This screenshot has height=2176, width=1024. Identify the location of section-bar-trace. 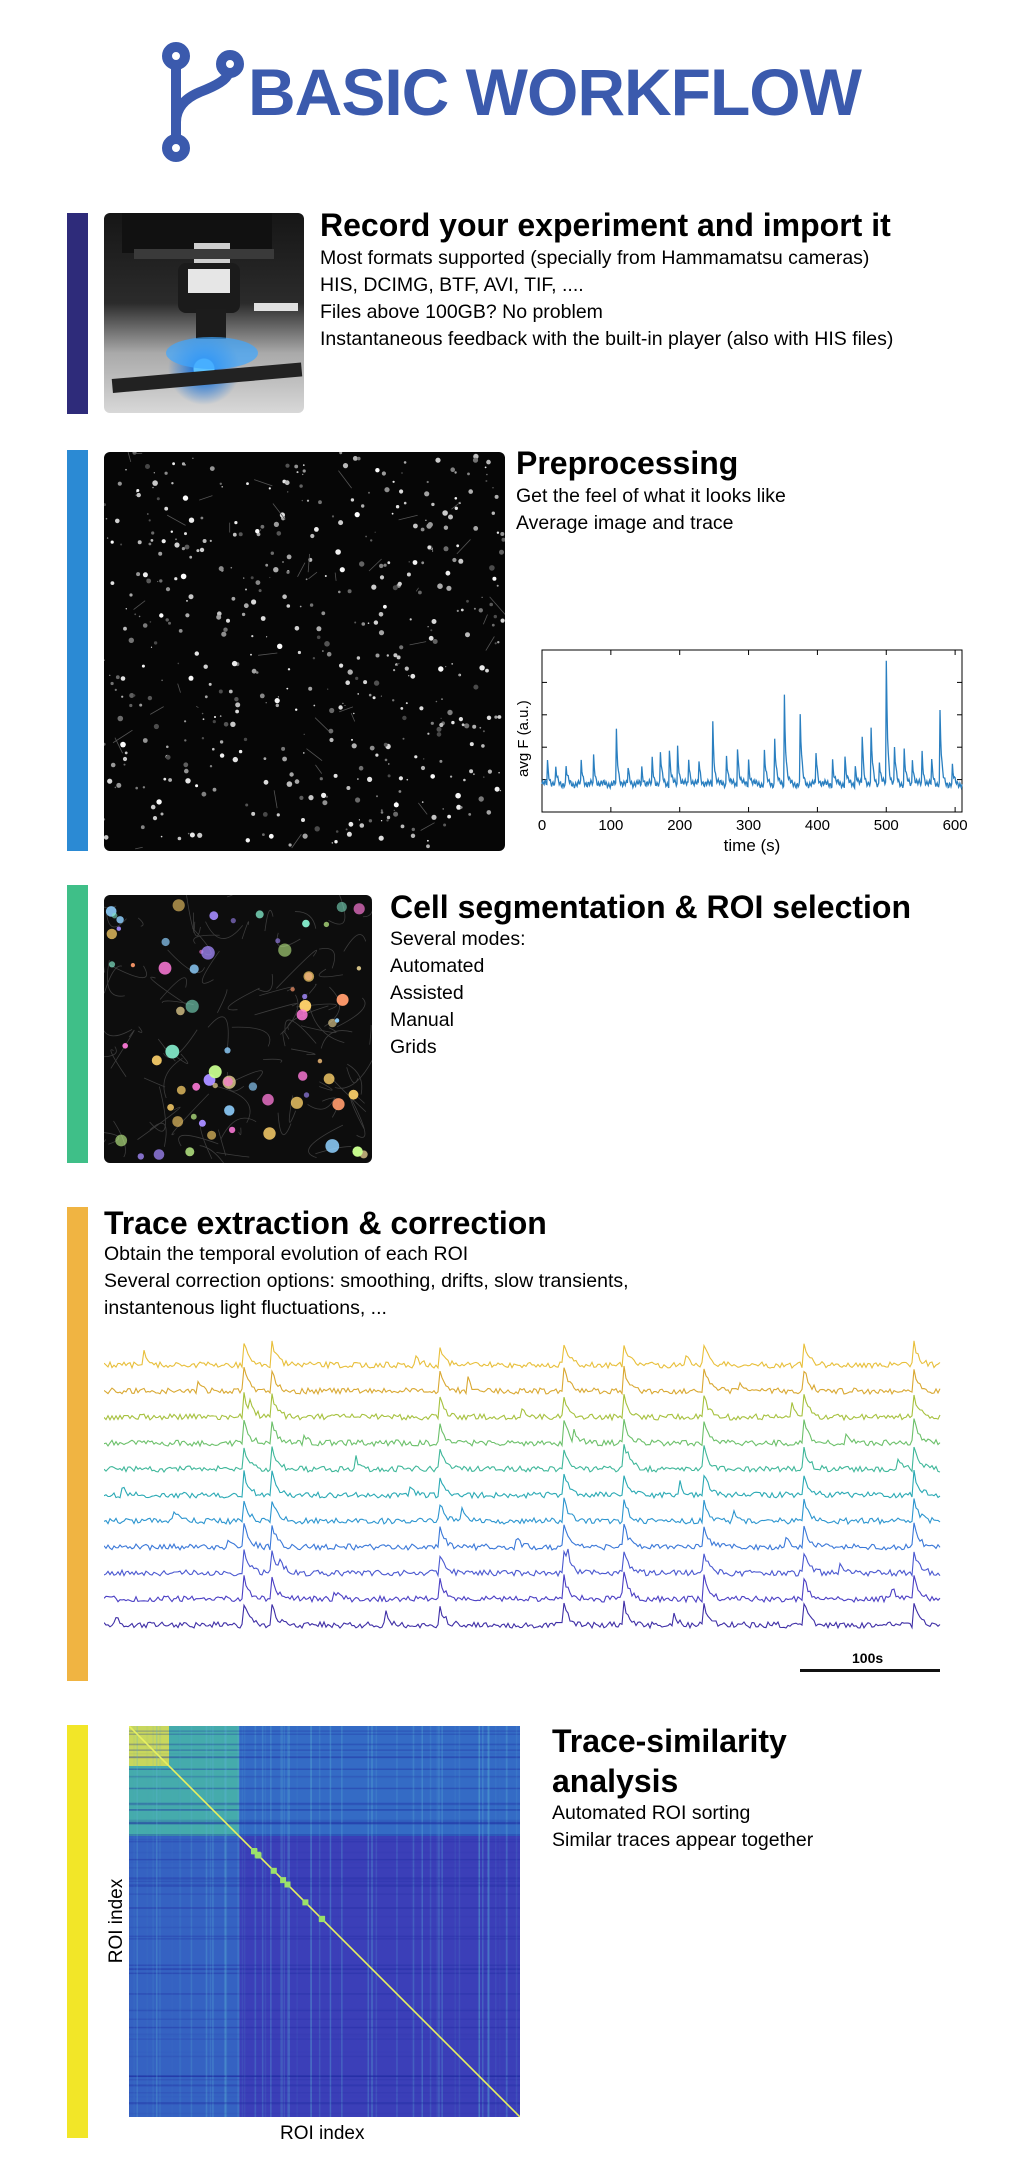
(77, 1444).